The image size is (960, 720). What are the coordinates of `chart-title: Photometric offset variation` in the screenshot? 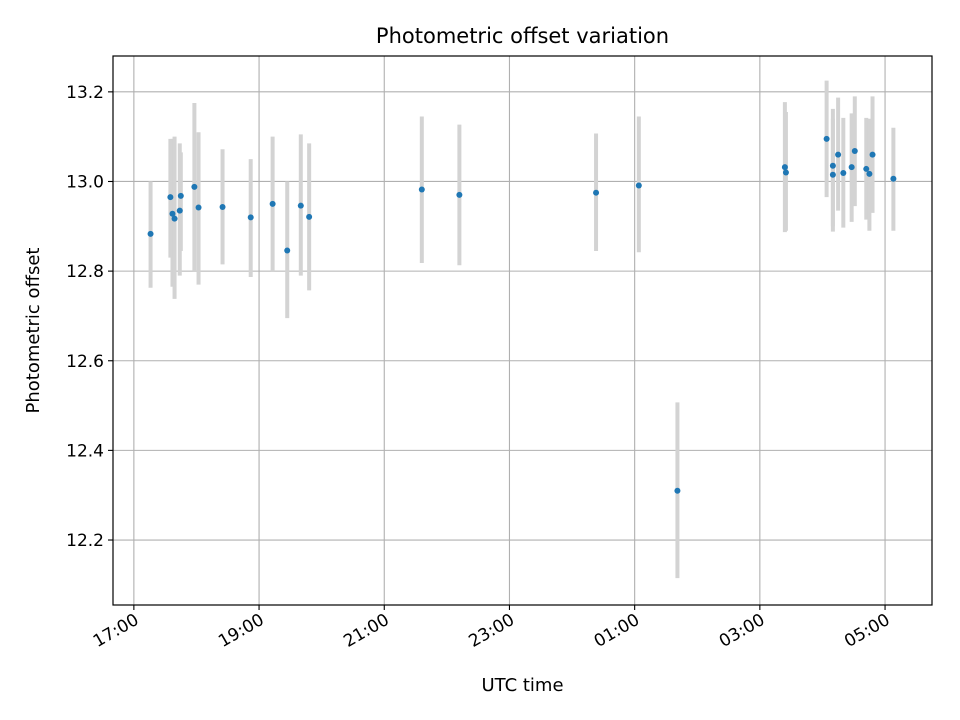 It's located at (522, 36).